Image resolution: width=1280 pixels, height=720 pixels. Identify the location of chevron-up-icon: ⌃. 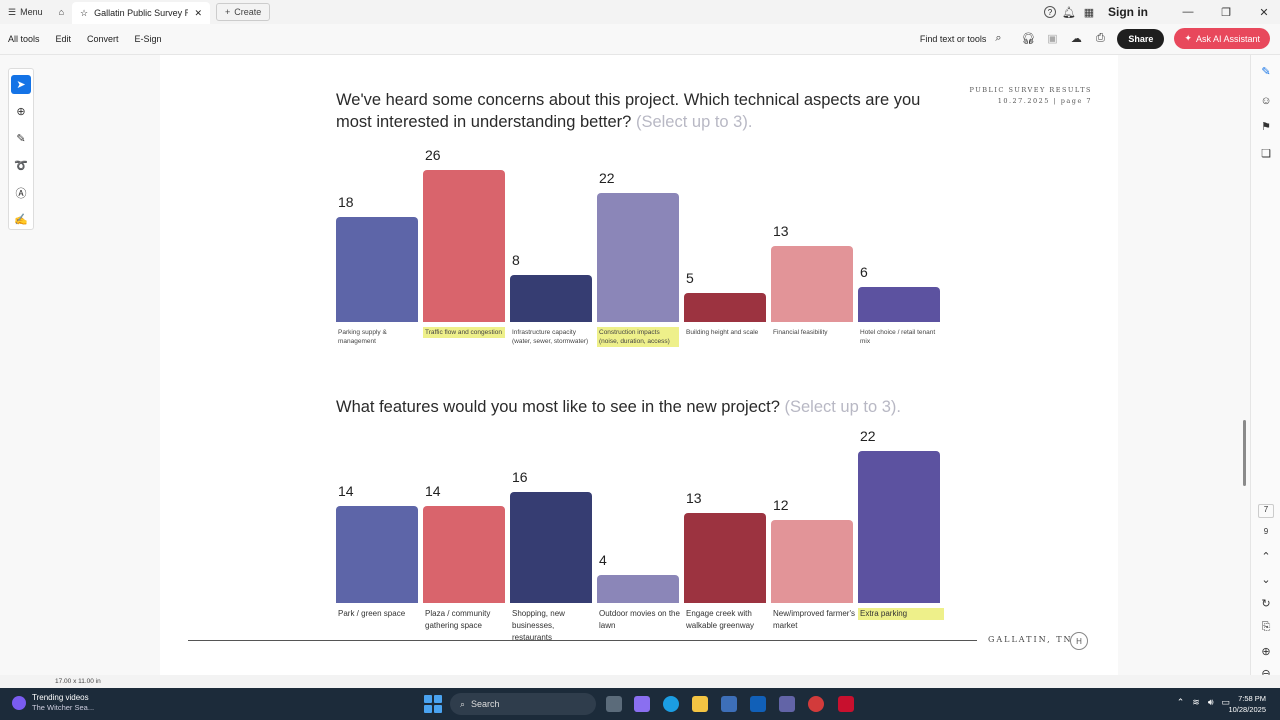
(1180, 702).